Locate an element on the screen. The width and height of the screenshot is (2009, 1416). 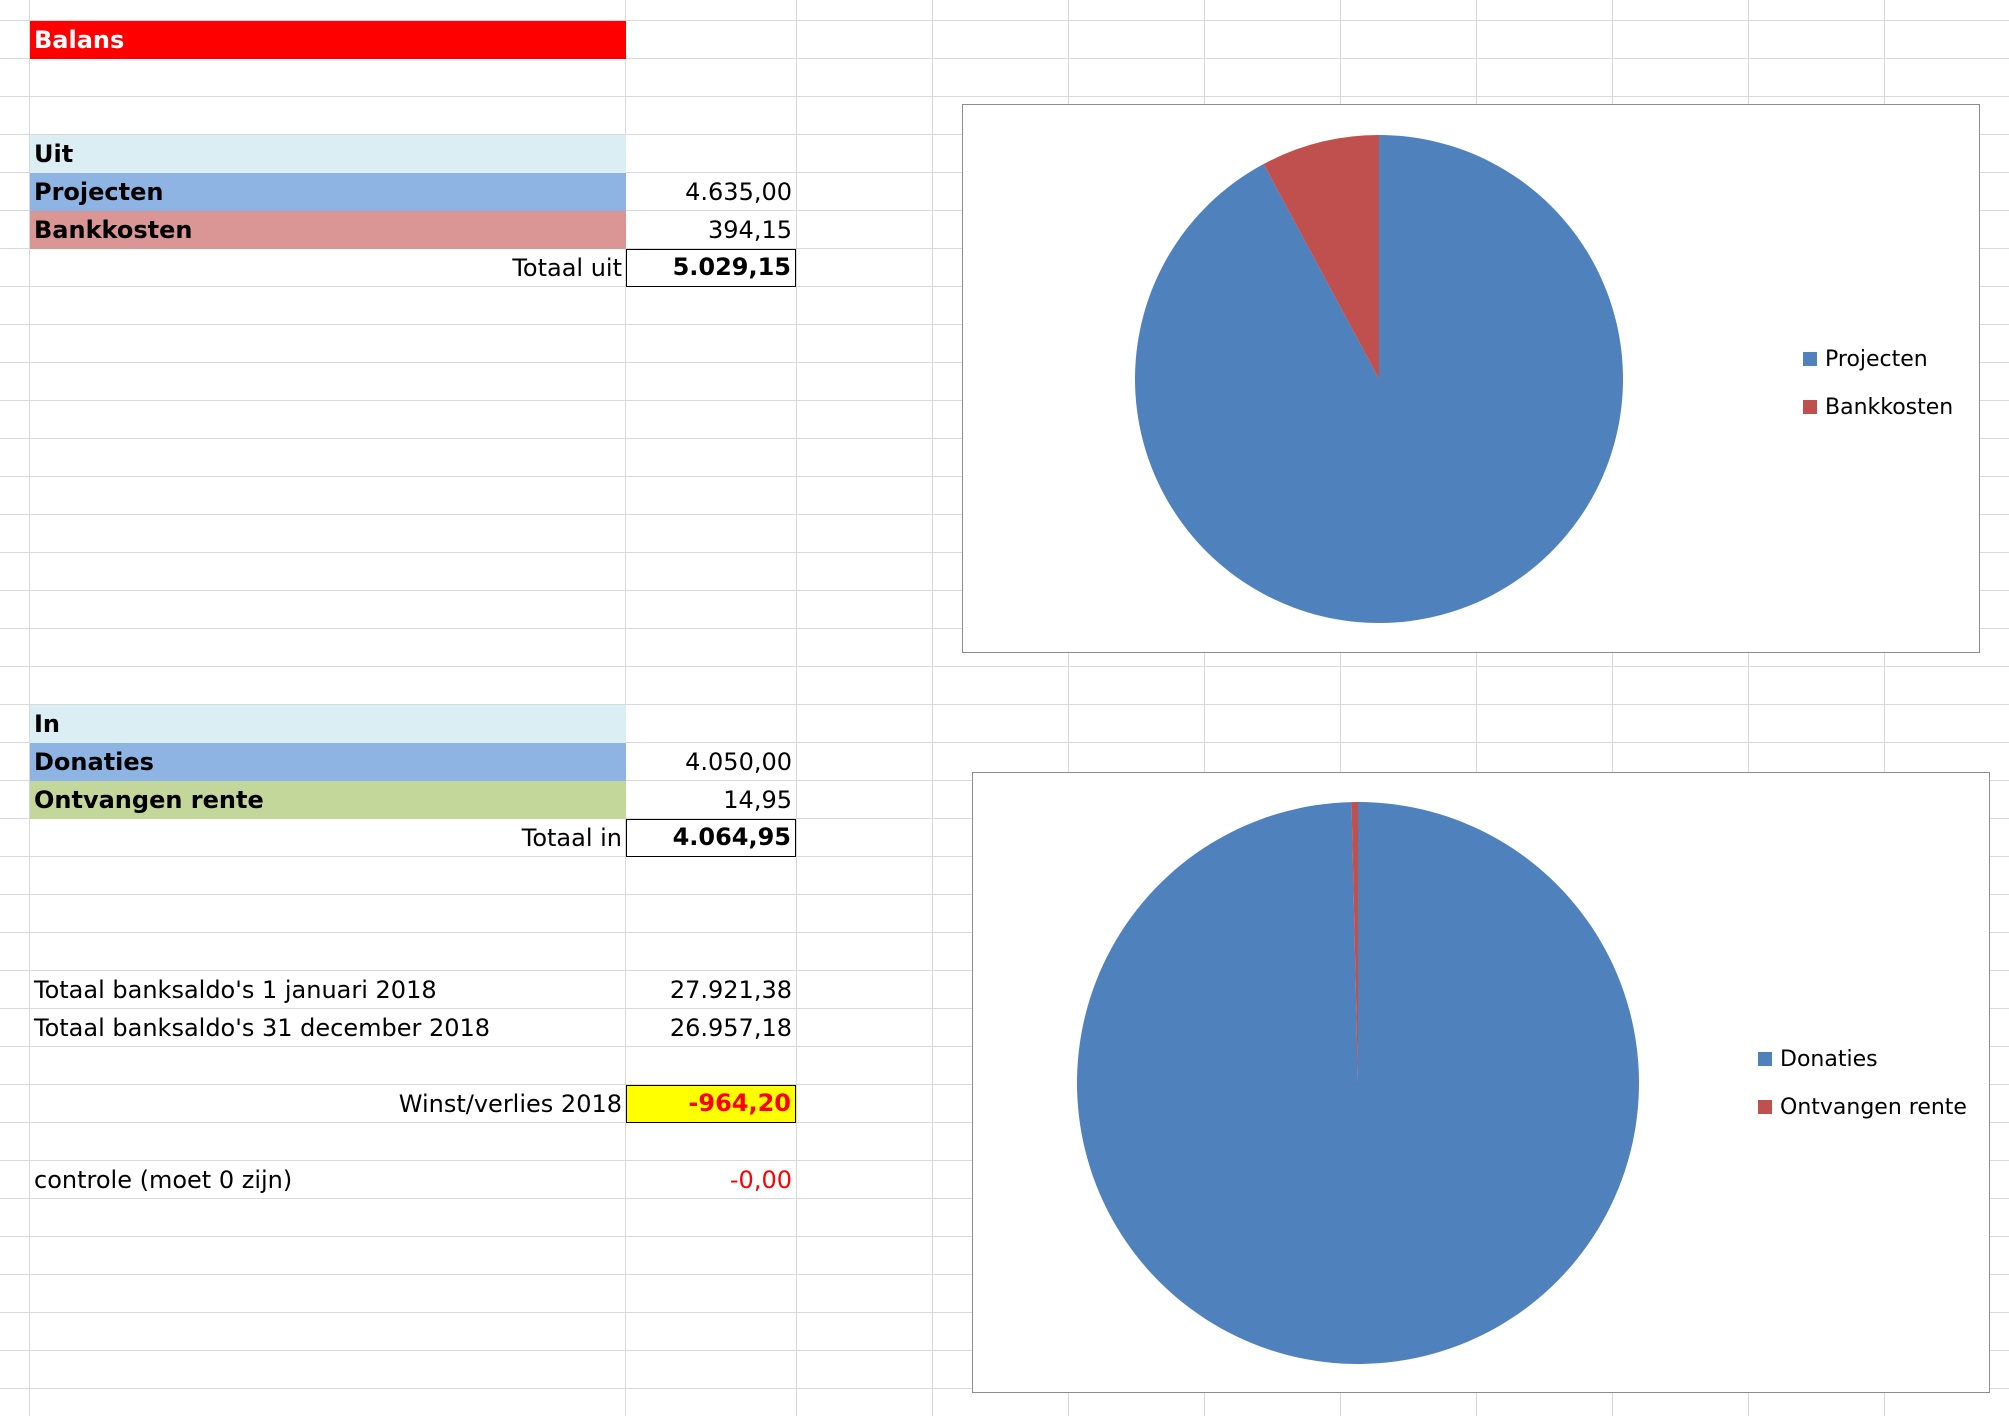
bankkosten-value-cell: 394,15 is located at coordinates (750, 230).